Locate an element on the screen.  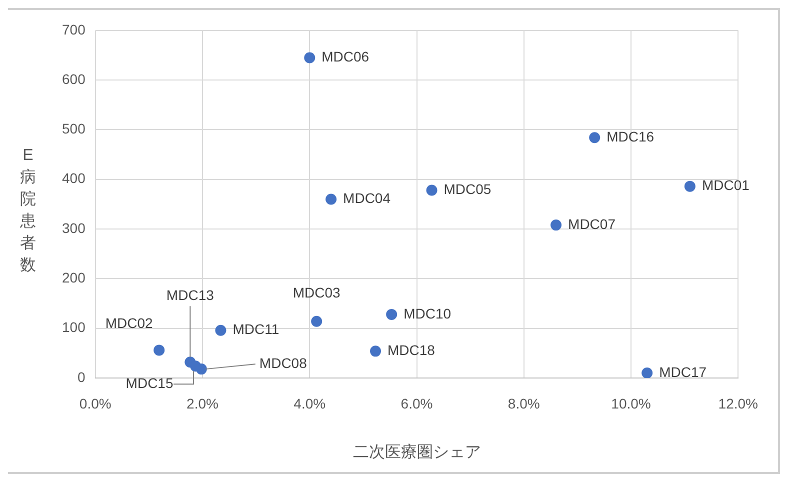
annotation: MDC15 is located at coordinates (150, 382).